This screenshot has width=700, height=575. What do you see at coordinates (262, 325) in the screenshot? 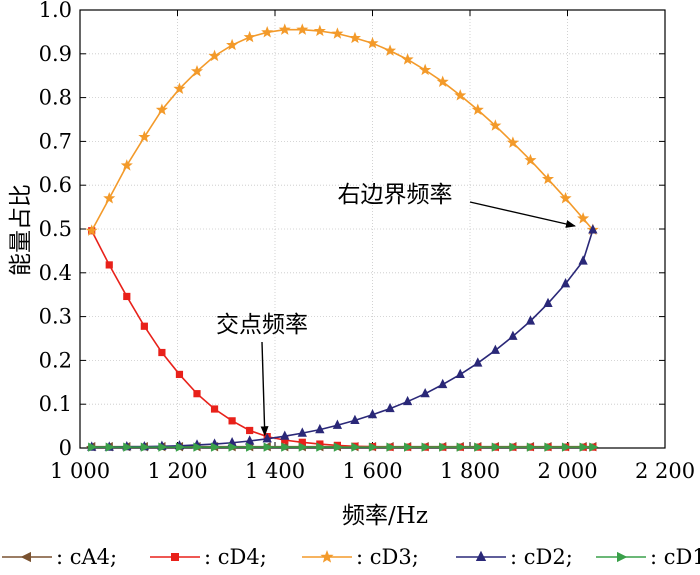
I see `annotation-intersection: 交点频率` at bounding box center [262, 325].